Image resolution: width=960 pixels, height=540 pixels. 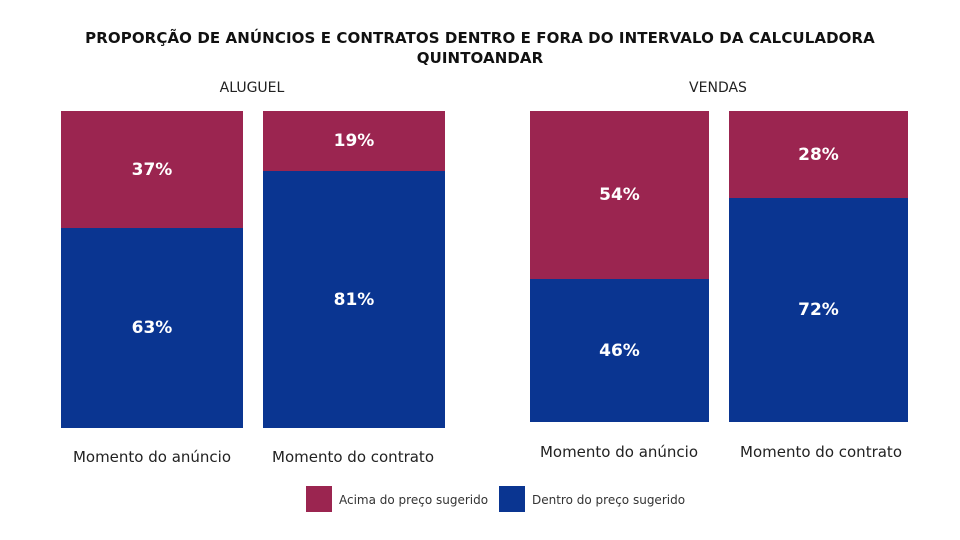 I want to click on bar-aluguel-anuncio: 37% 63%, so click(x=152, y=269).